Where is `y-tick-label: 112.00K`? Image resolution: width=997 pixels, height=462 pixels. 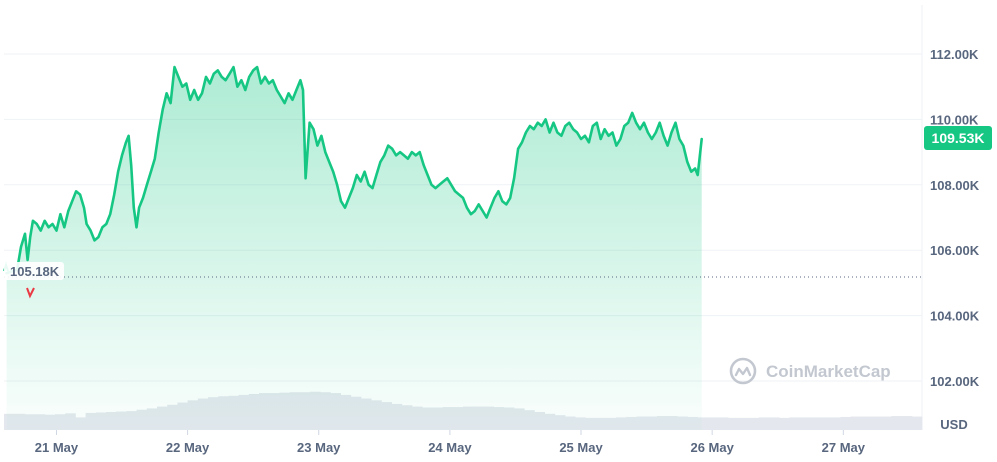 y-tick-label: 112.00K is located at coordinates (954, 54).